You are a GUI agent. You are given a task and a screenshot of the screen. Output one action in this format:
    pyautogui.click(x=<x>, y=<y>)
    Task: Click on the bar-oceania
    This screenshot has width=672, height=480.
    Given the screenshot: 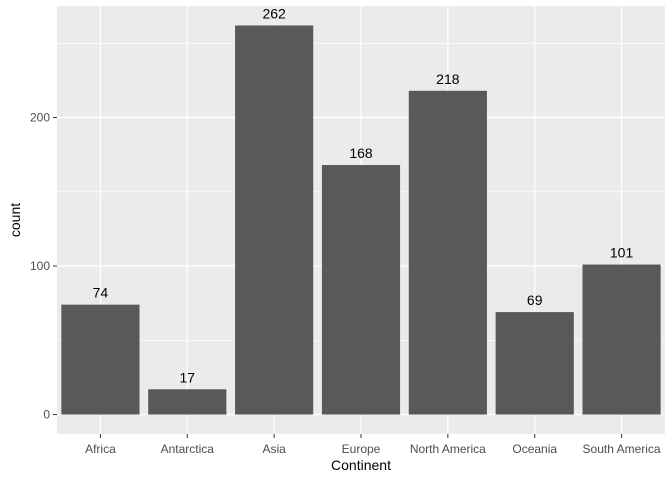 What is the action you would take?
    pyautogui.click(x=534, y=363)
    